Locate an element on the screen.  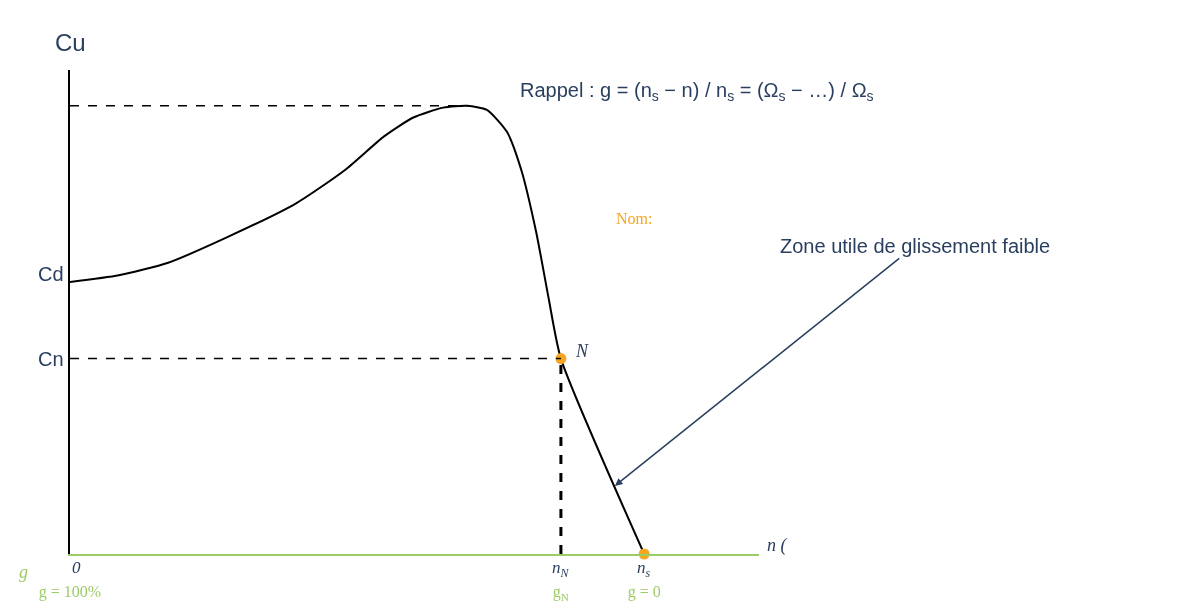
ref-line-label: Cn is located at coordinates (51, 359).